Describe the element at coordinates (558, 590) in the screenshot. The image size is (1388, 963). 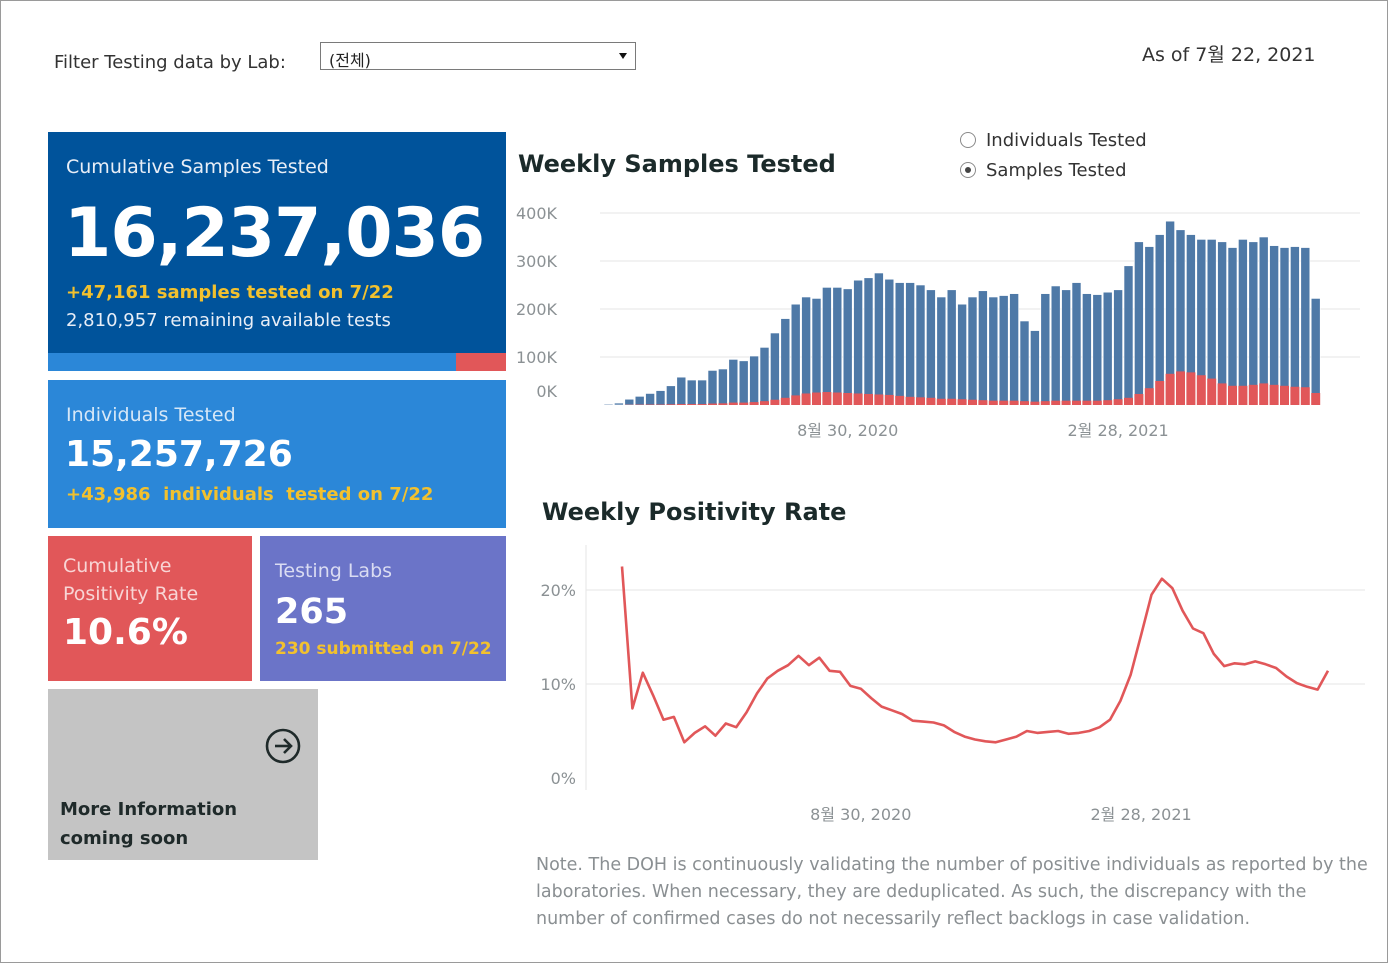
I see `y-tick-label: 20%` at that location.